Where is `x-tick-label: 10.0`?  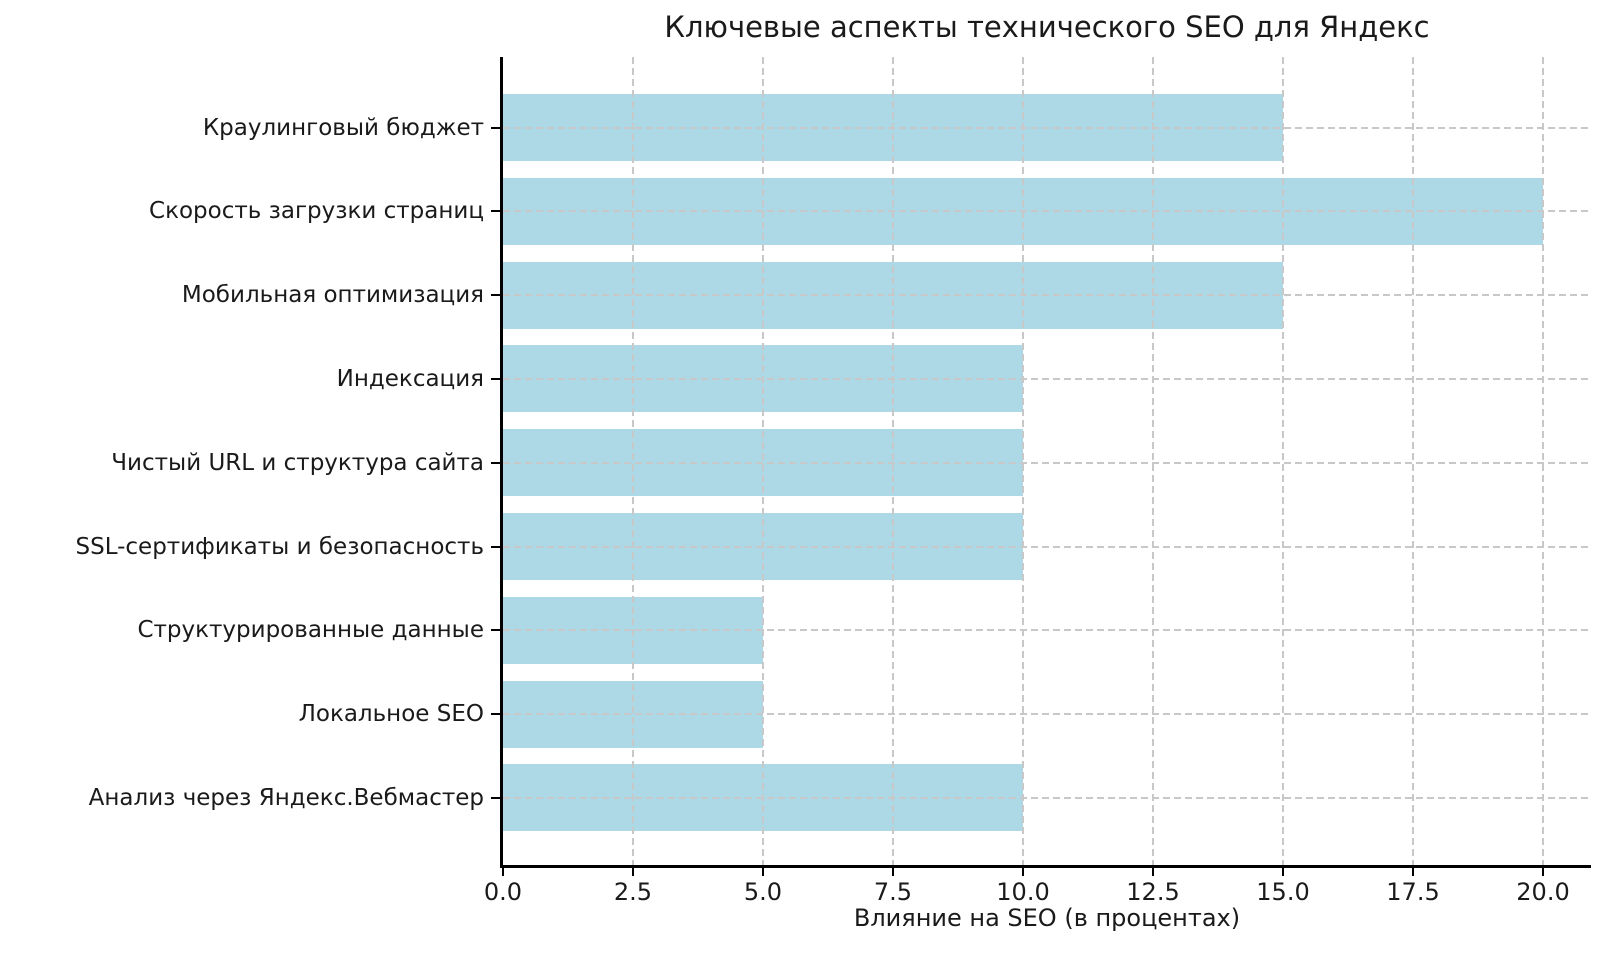
x-tick-label: 10.0 is located at coordinates (1023, 892).